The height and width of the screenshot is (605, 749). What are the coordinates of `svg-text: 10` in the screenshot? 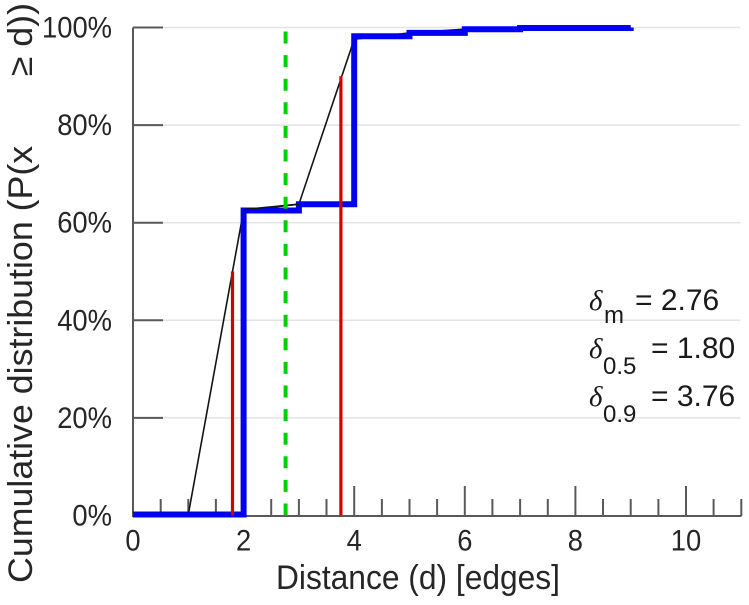 It's located at (686, 541).